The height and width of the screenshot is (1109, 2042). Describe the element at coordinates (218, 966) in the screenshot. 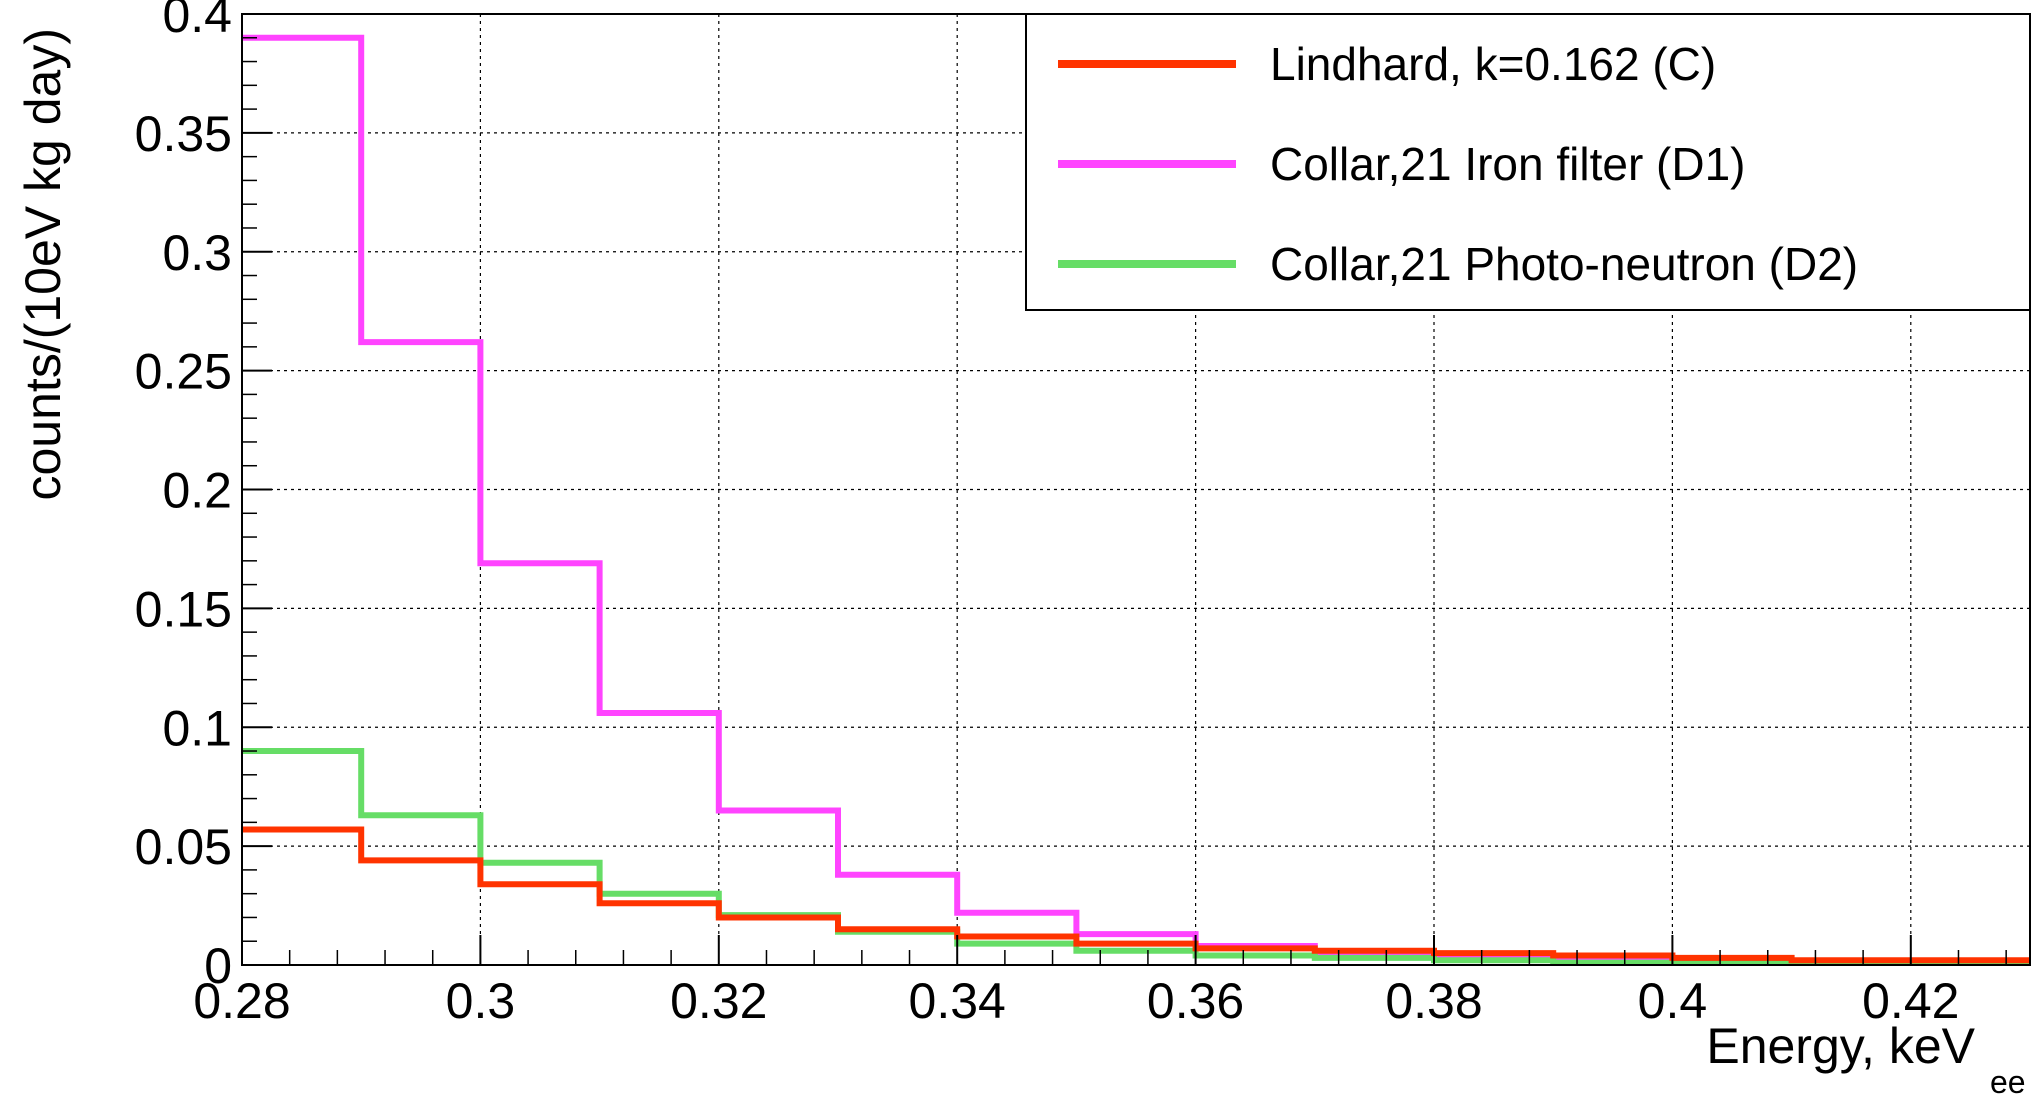

I see `y-tick-label: 0` at that location.